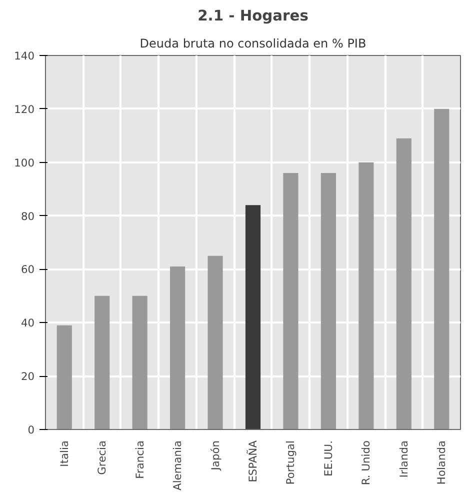  I want to click on y-tick-label: 80, so click(27, 216).